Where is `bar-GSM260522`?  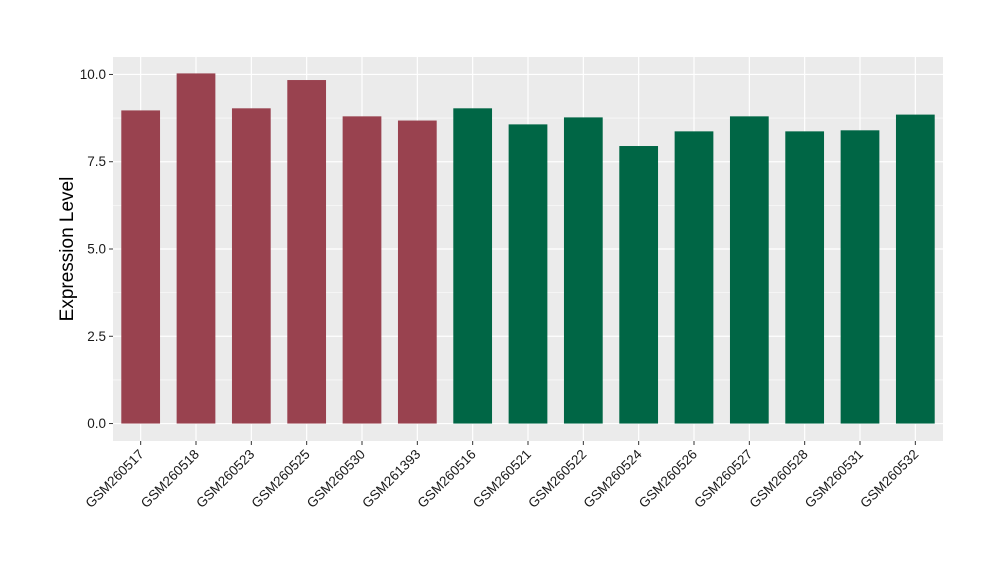
bar-GSM260522 is located at coordinates (583, 270).